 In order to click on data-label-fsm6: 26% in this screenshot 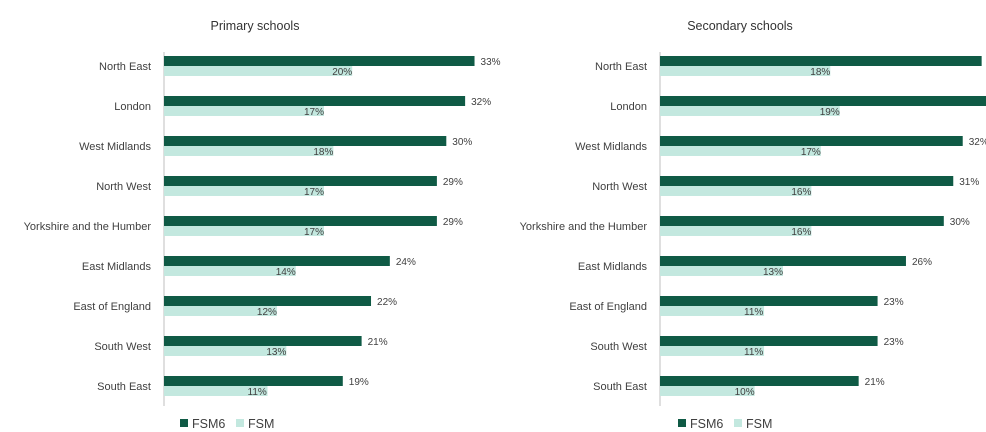, I will do `click(922, 262)`.